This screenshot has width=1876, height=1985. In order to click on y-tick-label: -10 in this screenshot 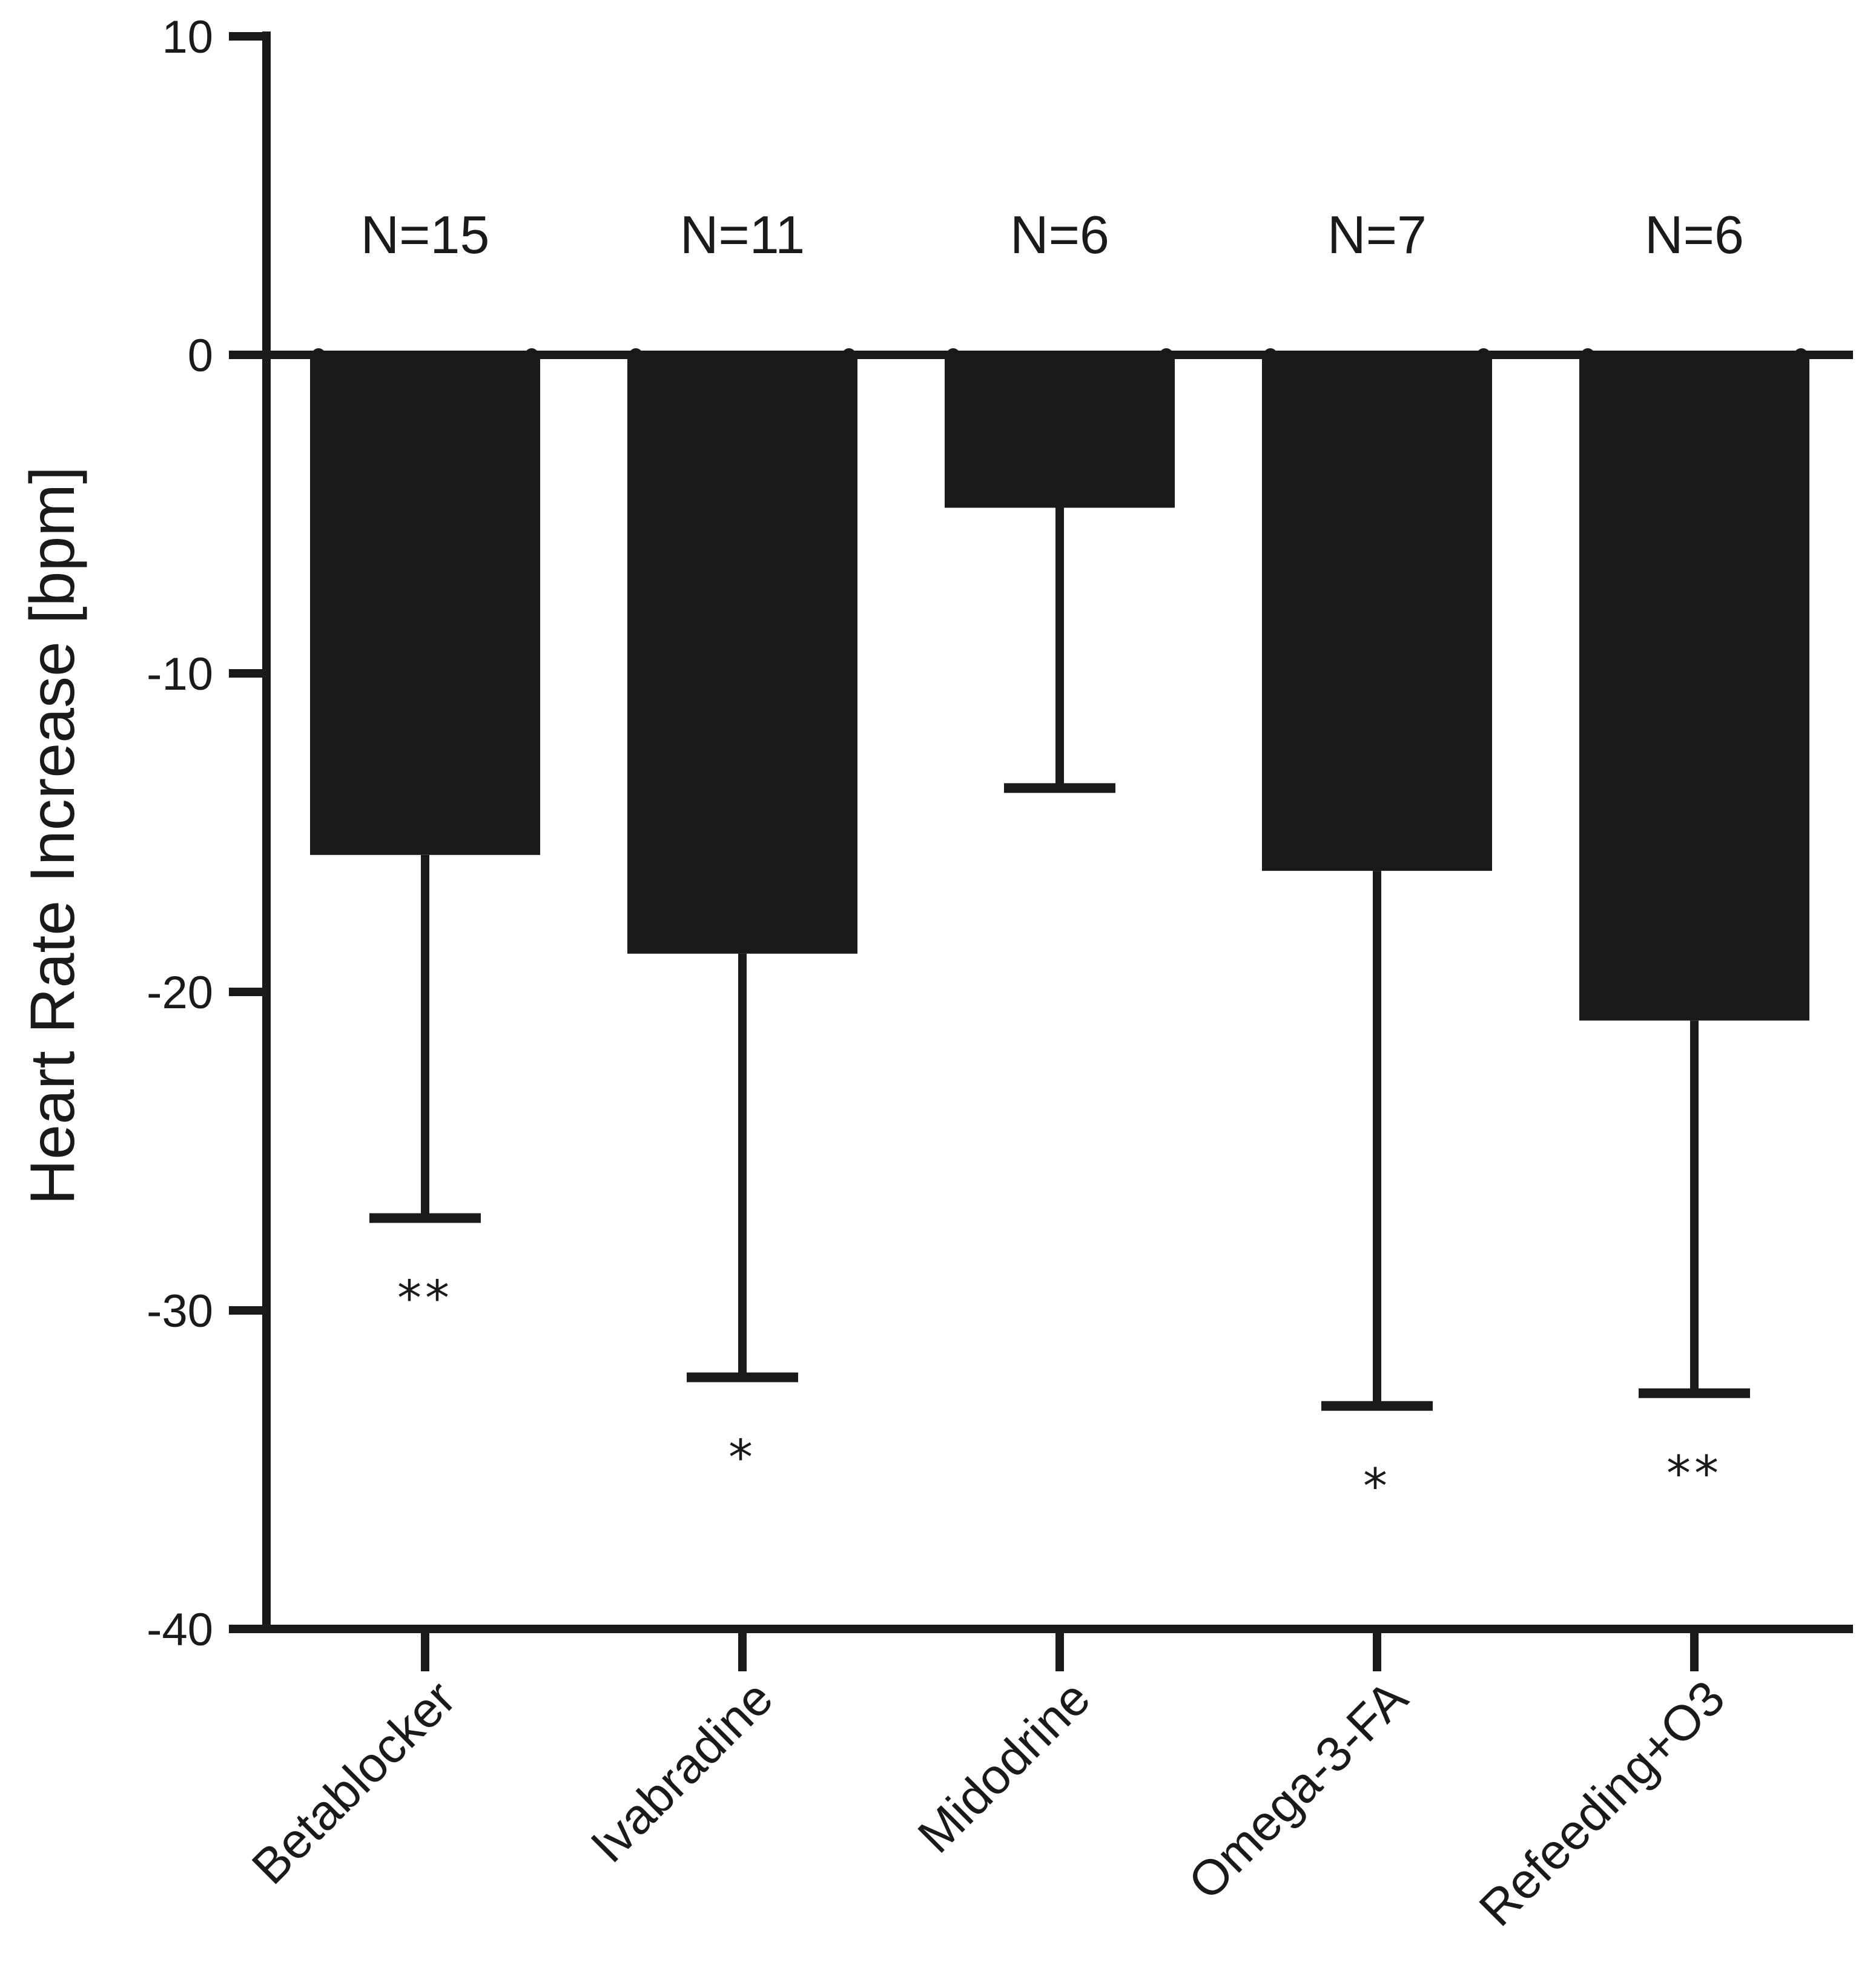, I will do `click(180, 674)`.